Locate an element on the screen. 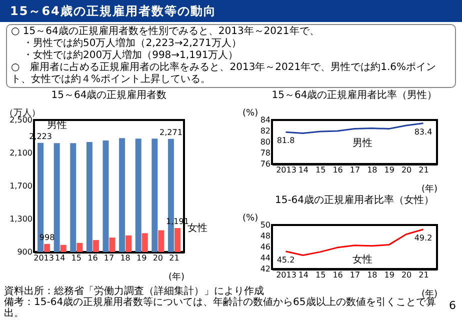 This screenshot has width=462, height=320. y-tick-label: 50 is located at coordinates (265, 225).